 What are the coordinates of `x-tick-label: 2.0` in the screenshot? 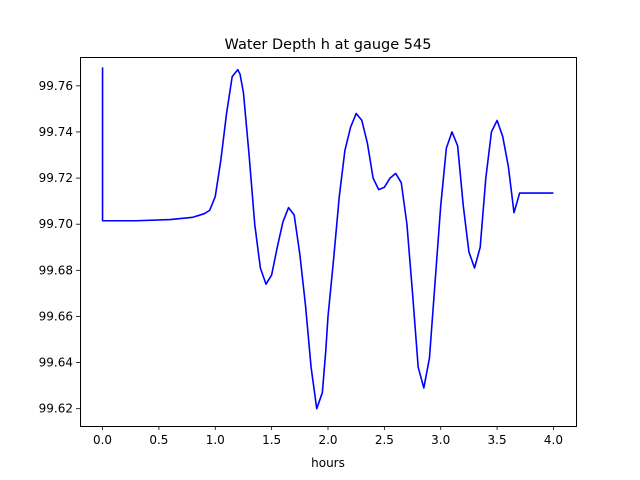 It's located at (327, 440).